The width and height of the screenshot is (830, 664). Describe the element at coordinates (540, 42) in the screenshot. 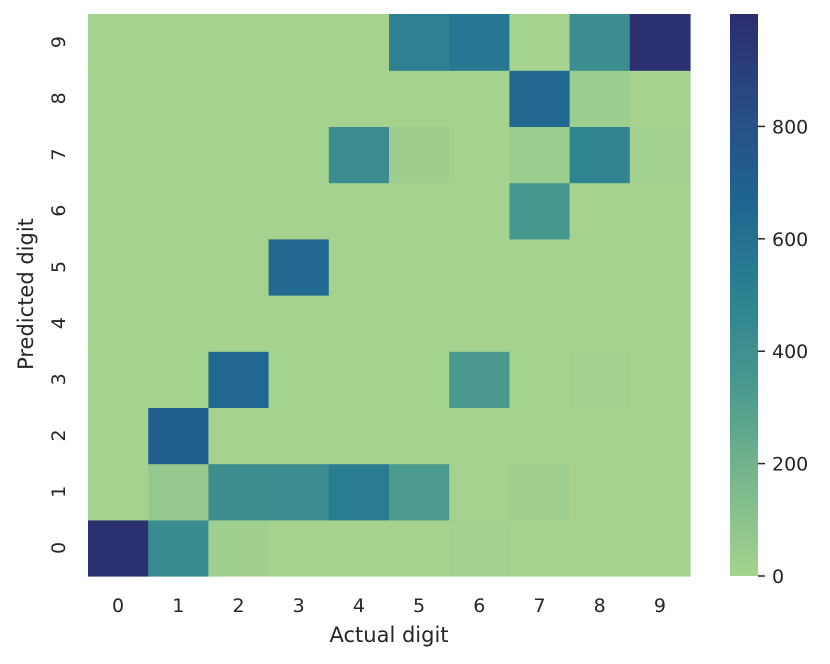

I see `heatmap-cell-pred9-act7` at that location.